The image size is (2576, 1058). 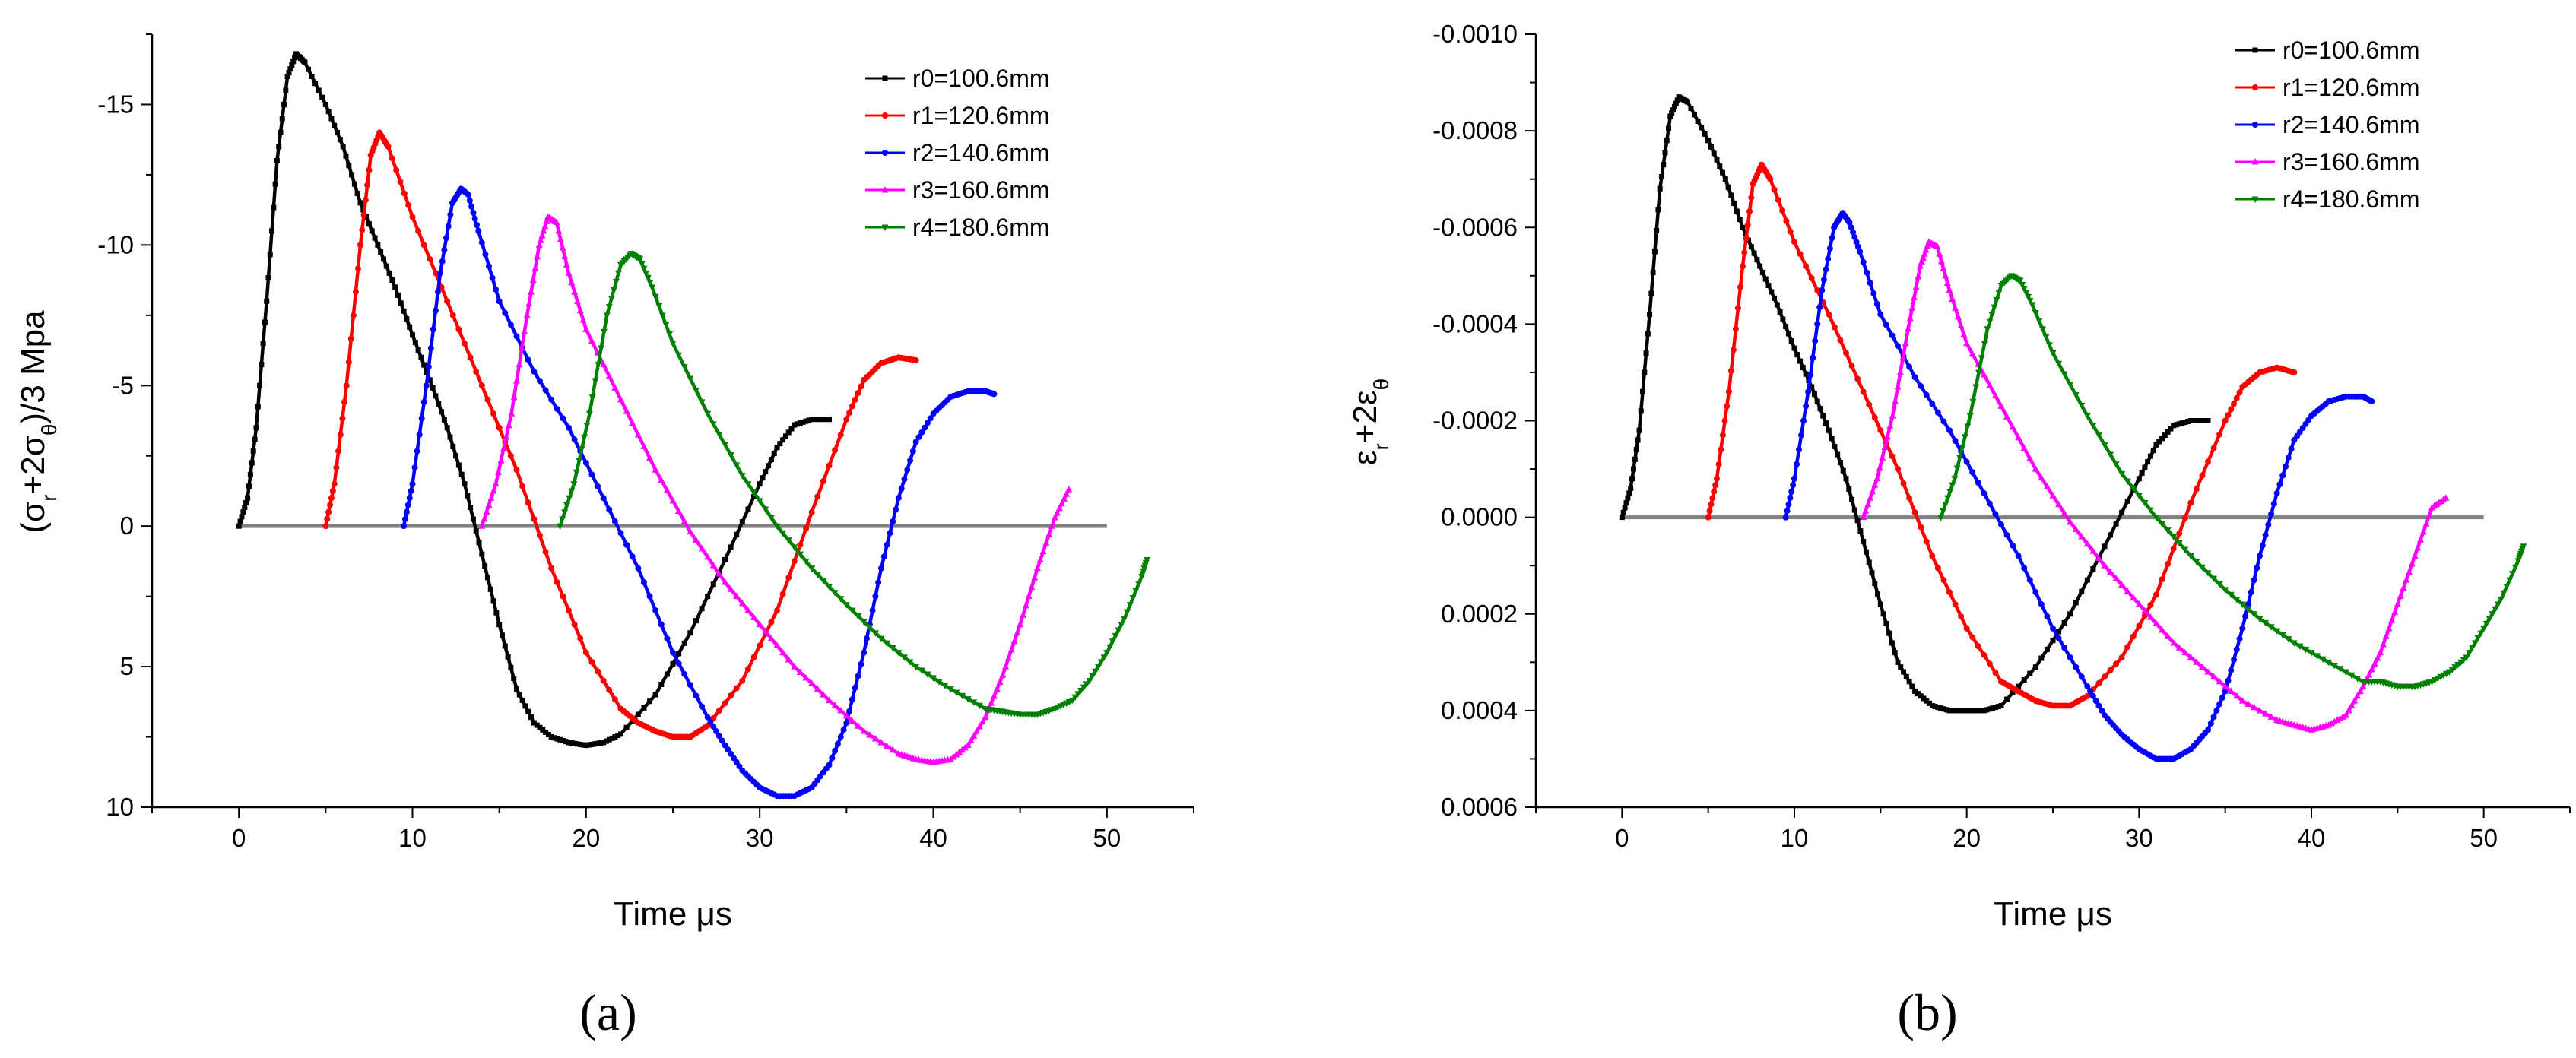 I want to click on y-axis-label-part: +2σ, so click(x=33, y=465).